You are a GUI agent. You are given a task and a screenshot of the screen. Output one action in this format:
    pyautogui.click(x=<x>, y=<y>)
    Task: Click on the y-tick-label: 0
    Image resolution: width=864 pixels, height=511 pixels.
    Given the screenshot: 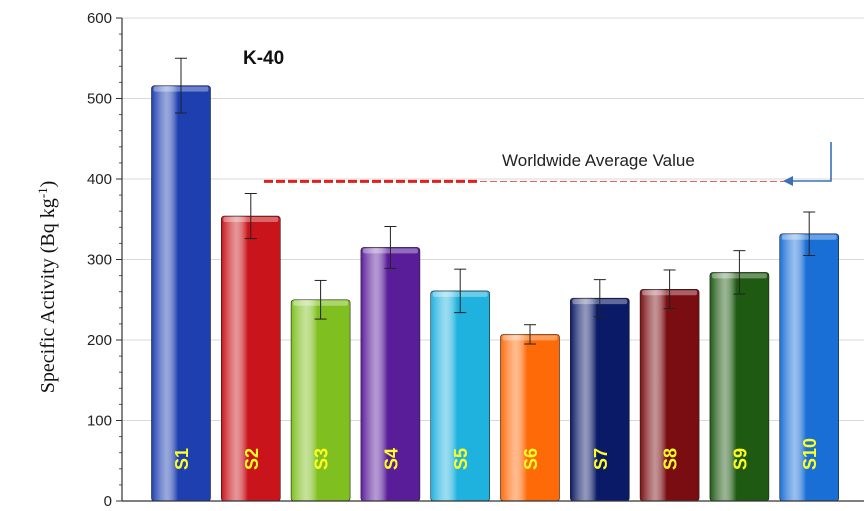 What is the action you would take?
    pyautogui.click(x=108, y=501)
    